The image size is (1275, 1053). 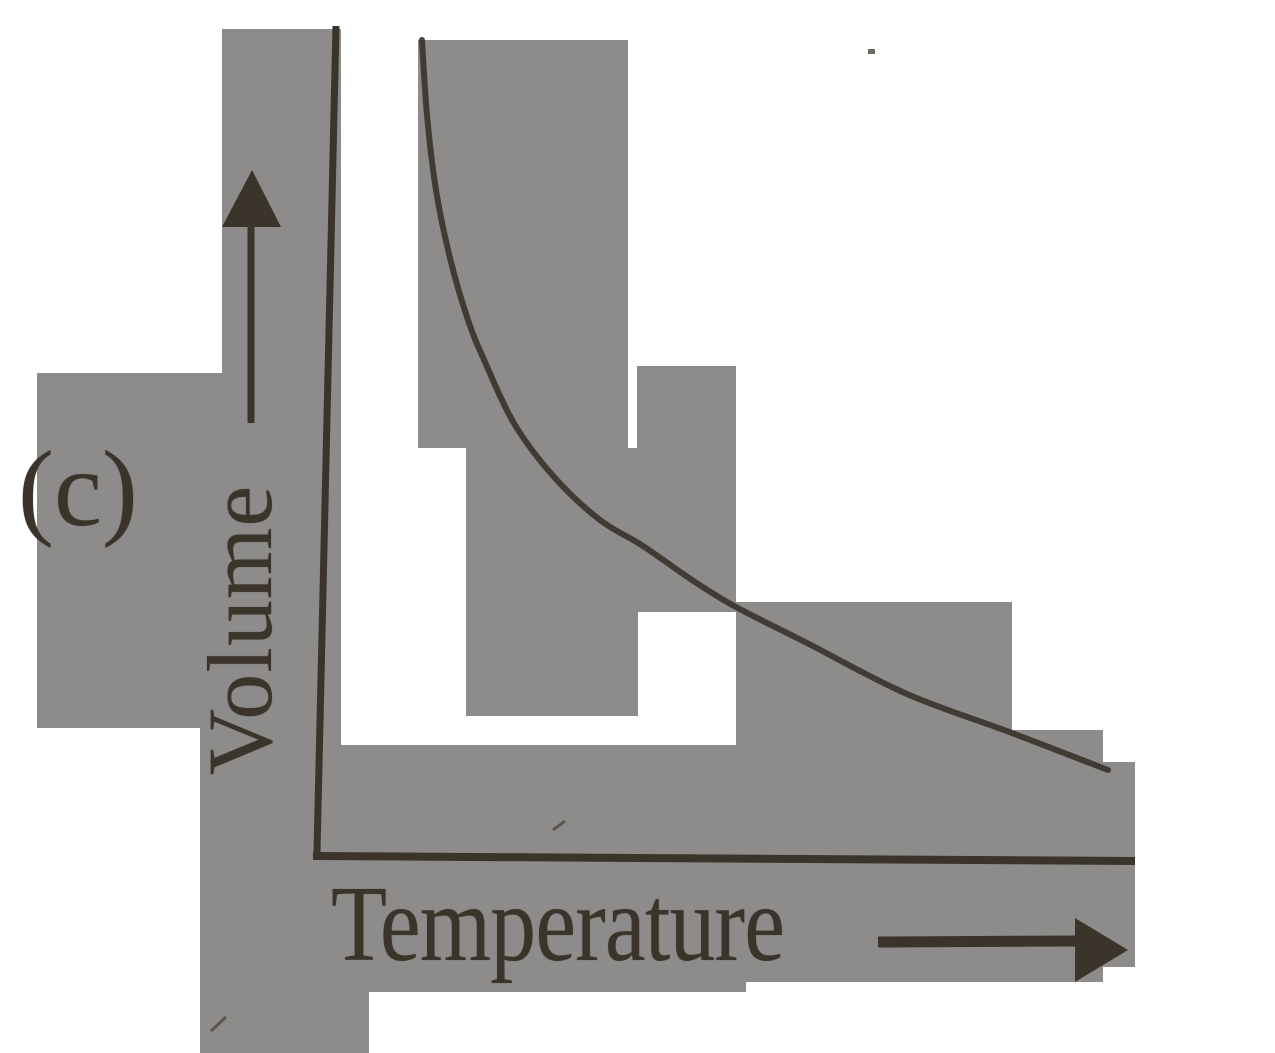 I want to click on x-axis-arrow-icon, so click(x=1002, y=950).